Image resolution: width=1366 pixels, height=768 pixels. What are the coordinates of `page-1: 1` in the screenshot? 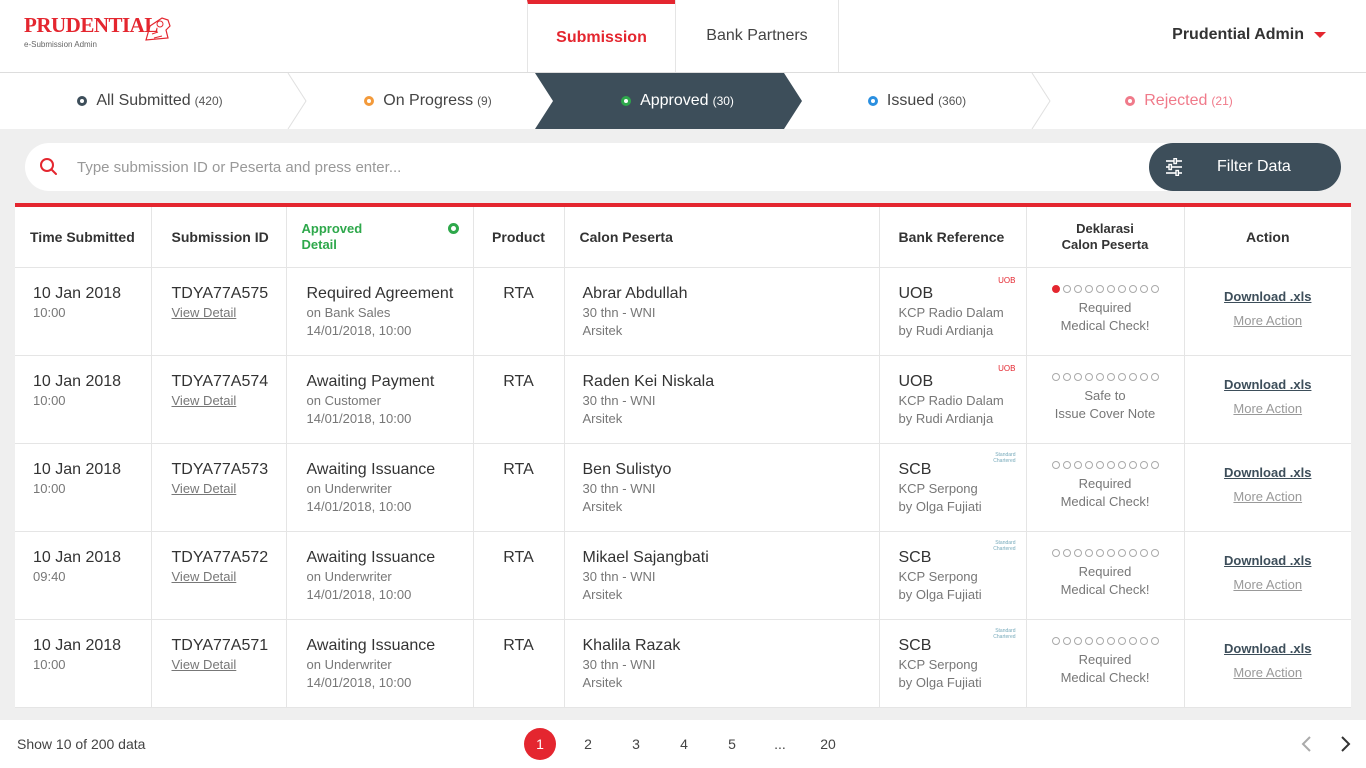 It's located at (540, 744).